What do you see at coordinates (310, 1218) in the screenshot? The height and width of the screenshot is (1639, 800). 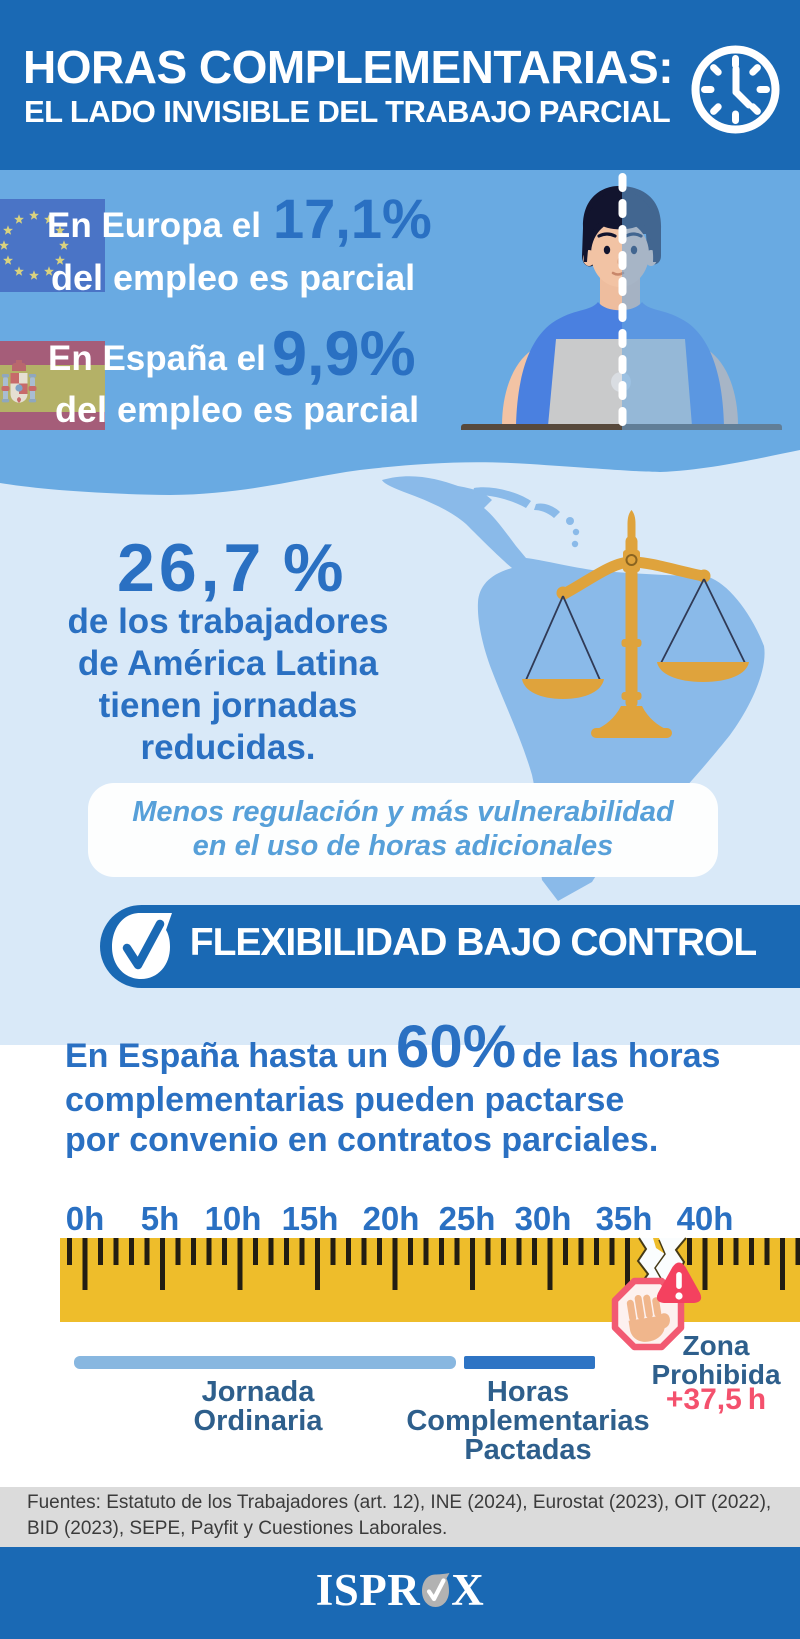 I see `svg-text: 15h` at bounding box center [310, 1218].